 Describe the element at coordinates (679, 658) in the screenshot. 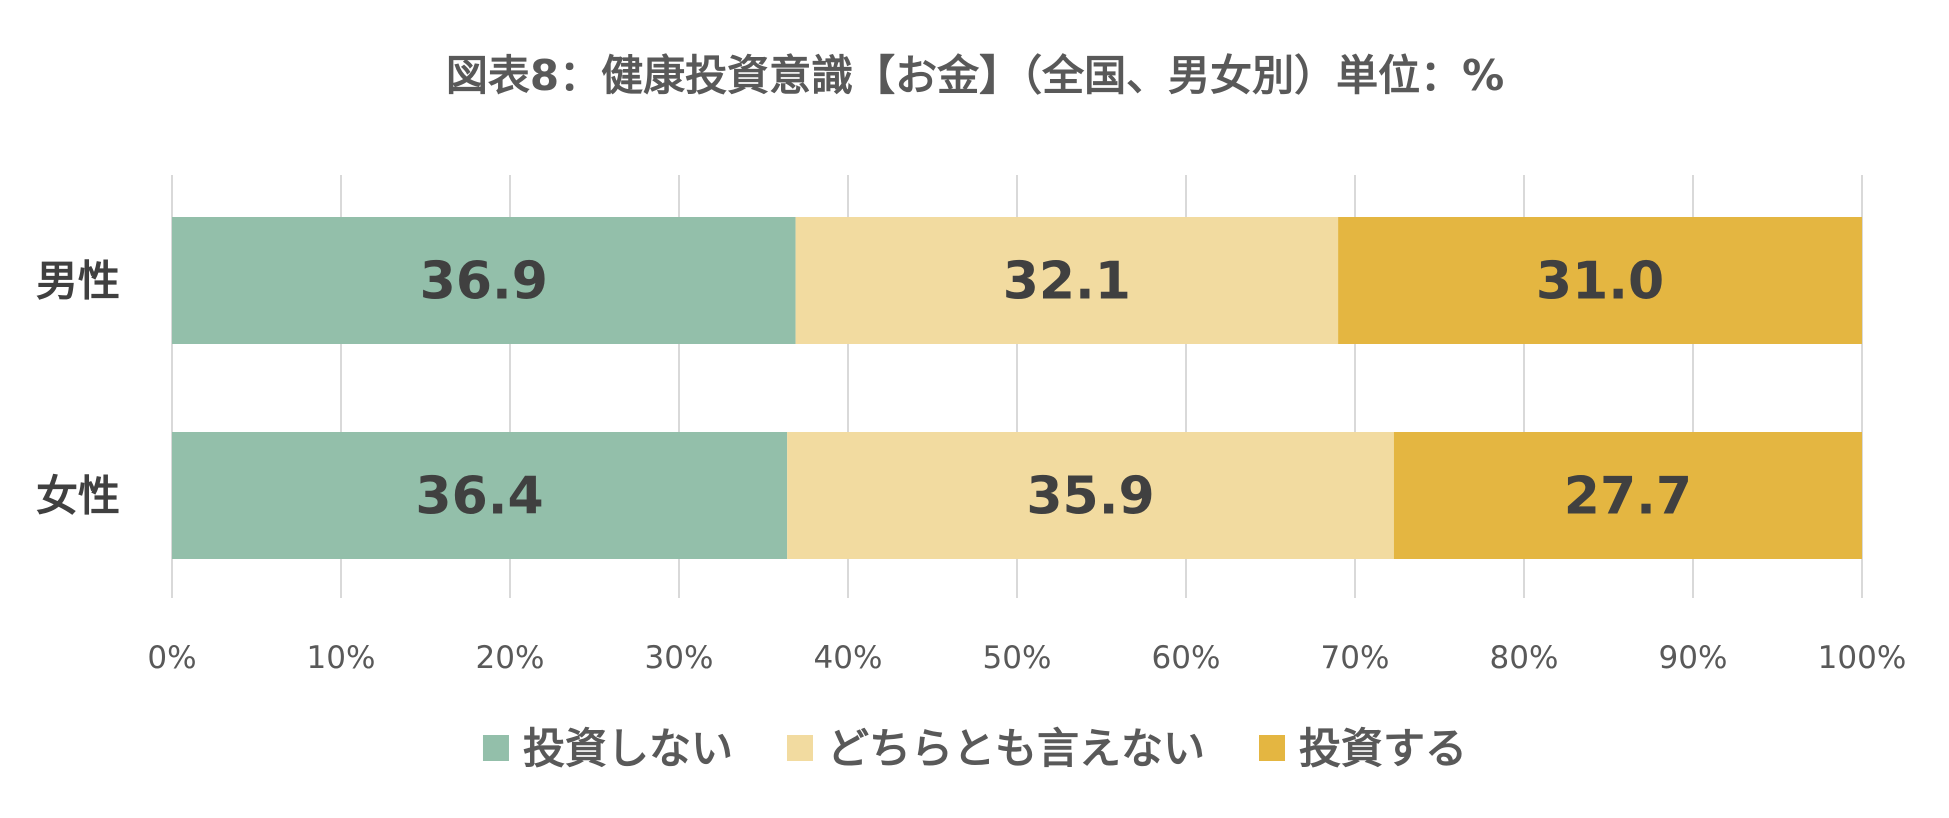

I see `x-tick-label: 30%` at that location.